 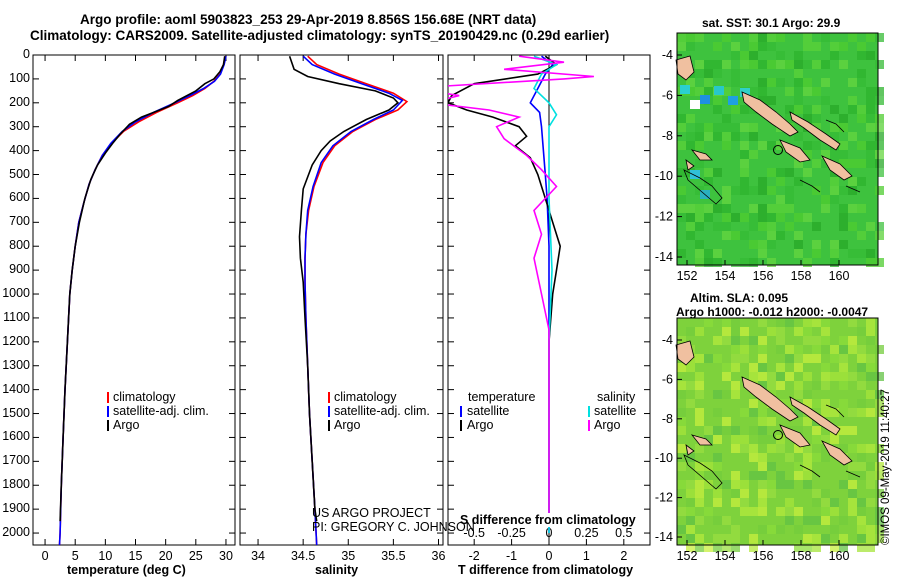 What do you see at coordinates (16, 508) in the screenshot?
I see `depth-tick-label: 1900` at bounding box center [16, 508].